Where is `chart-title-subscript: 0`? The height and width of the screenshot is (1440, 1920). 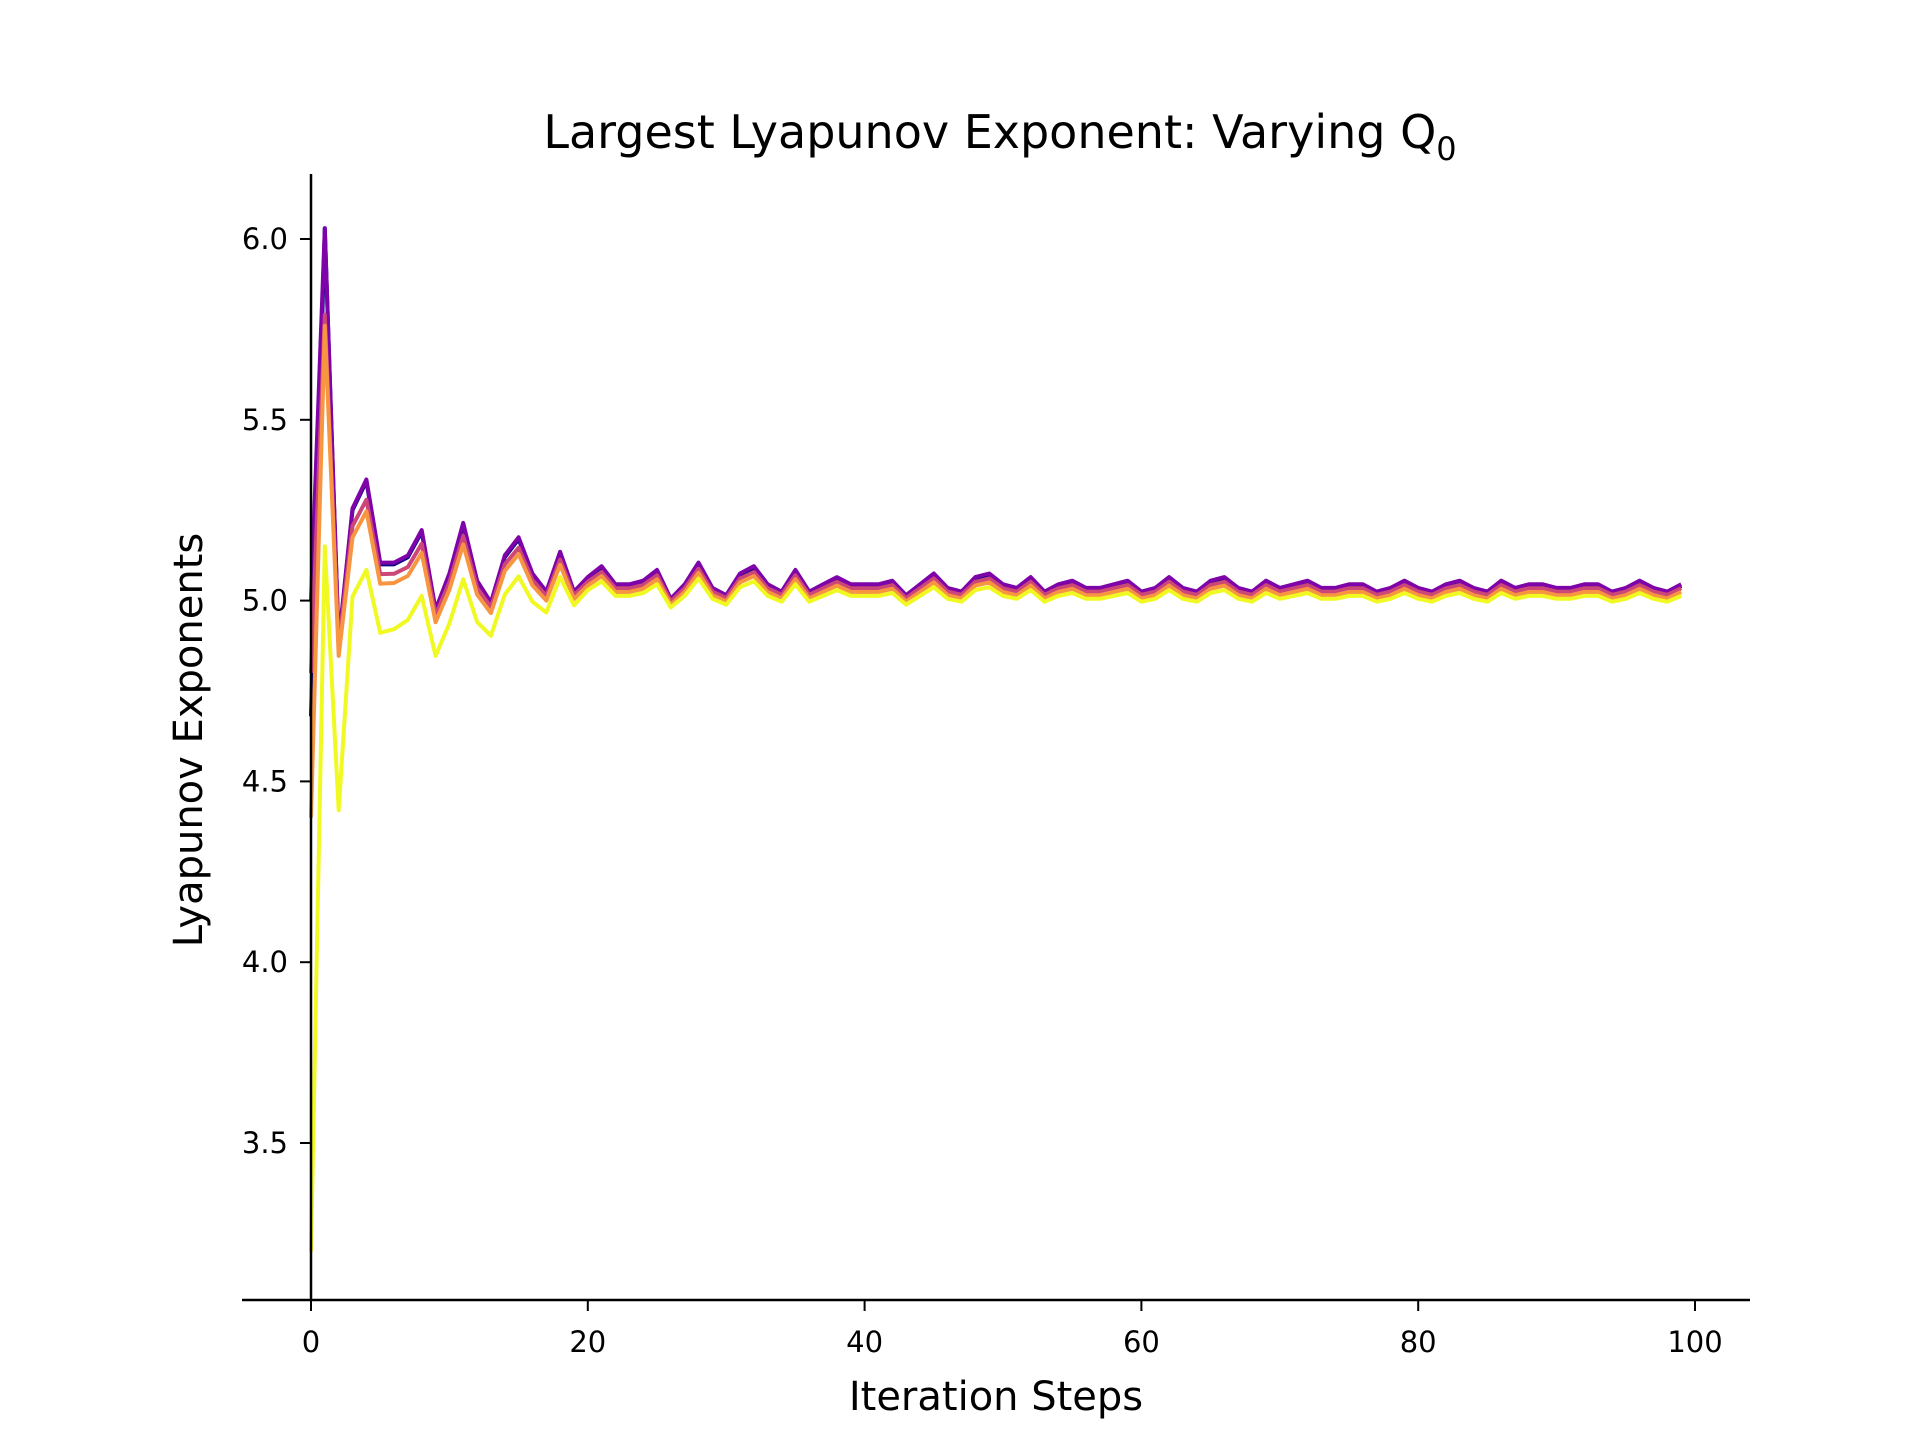
chart-title-subscript: 0 is located at coordinates (1446, 149).